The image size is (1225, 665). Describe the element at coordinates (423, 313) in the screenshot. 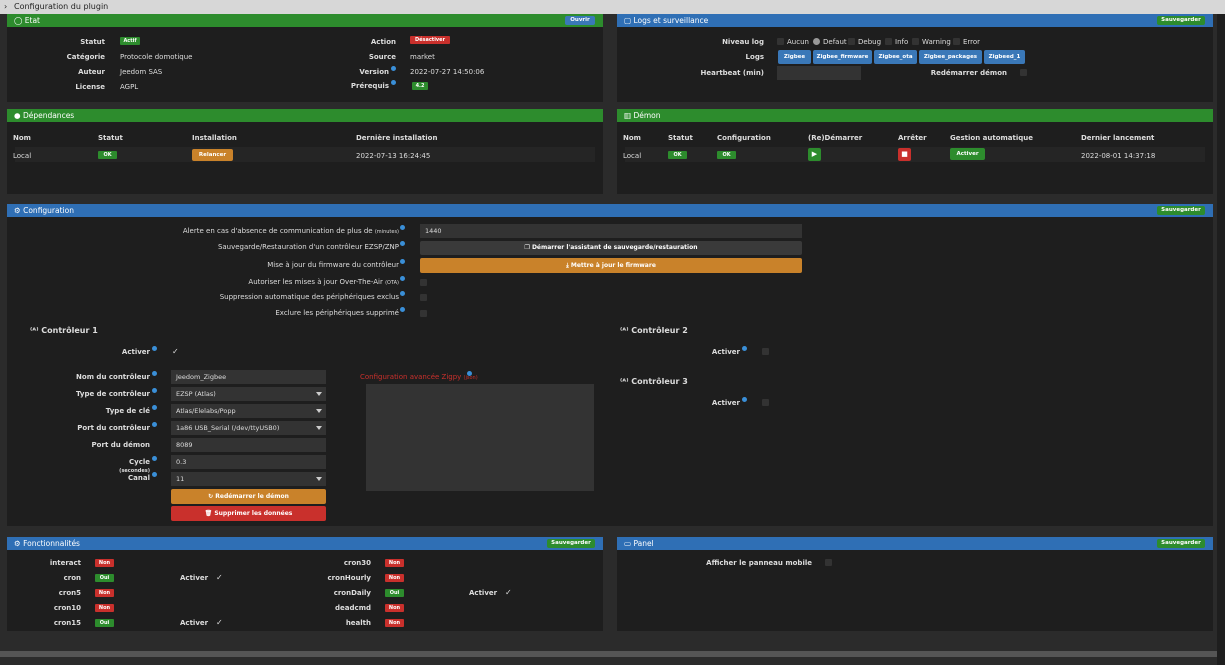

I see `exclure-checkbox` at that location.